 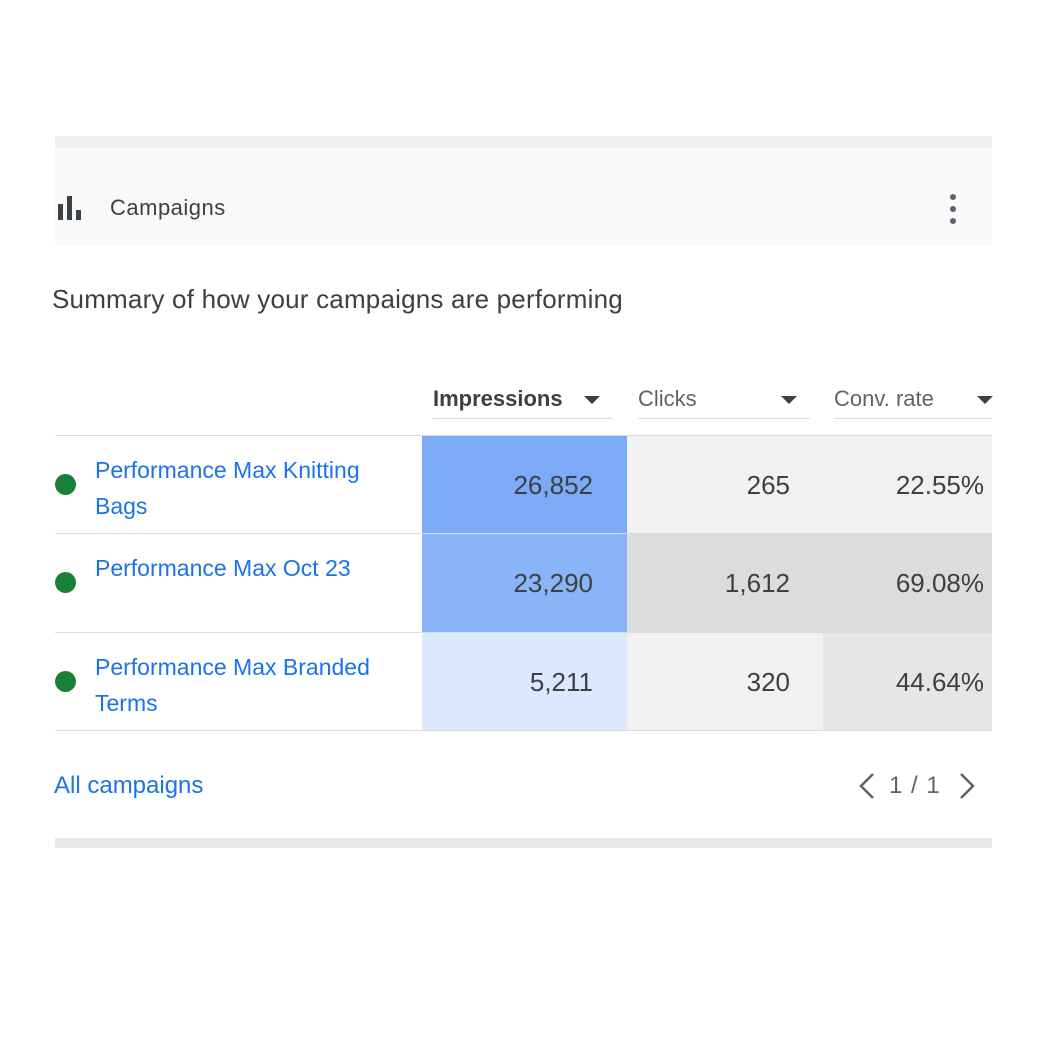 I want to click on clicks-value: 265, so click(x=768, y=485).